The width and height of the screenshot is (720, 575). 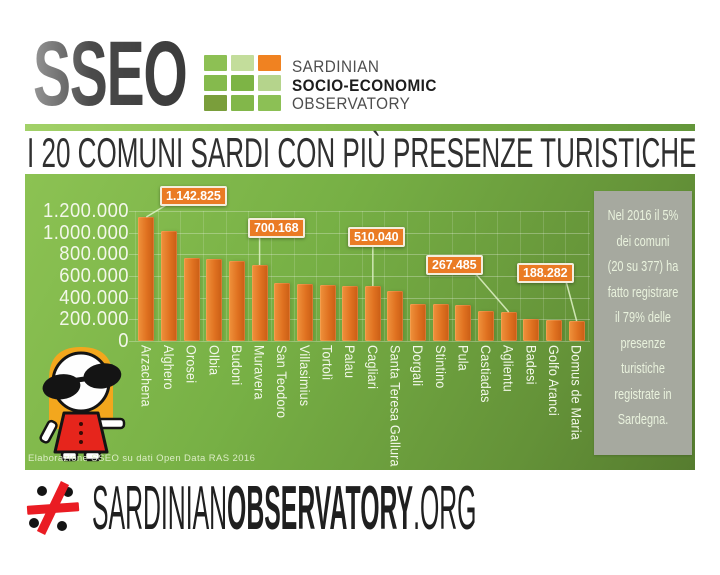 What do you see at coordinates (327, 405) in the screenshot?
I see `category-label: Tortolì` at bounding box center [327, 405].